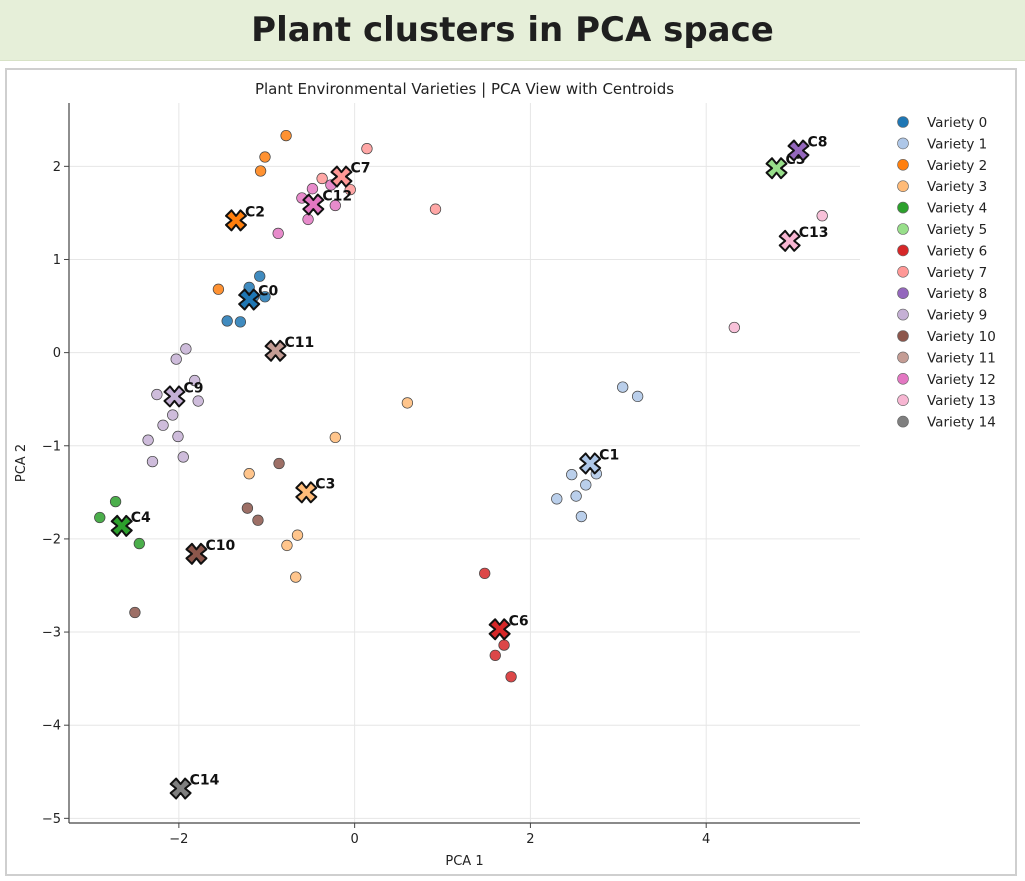 This screenshot has width=1025, height=881. Describe the element at coordinates (464, 861) in the screenshot. I see `x-axis-label: PCA 1` at that location.